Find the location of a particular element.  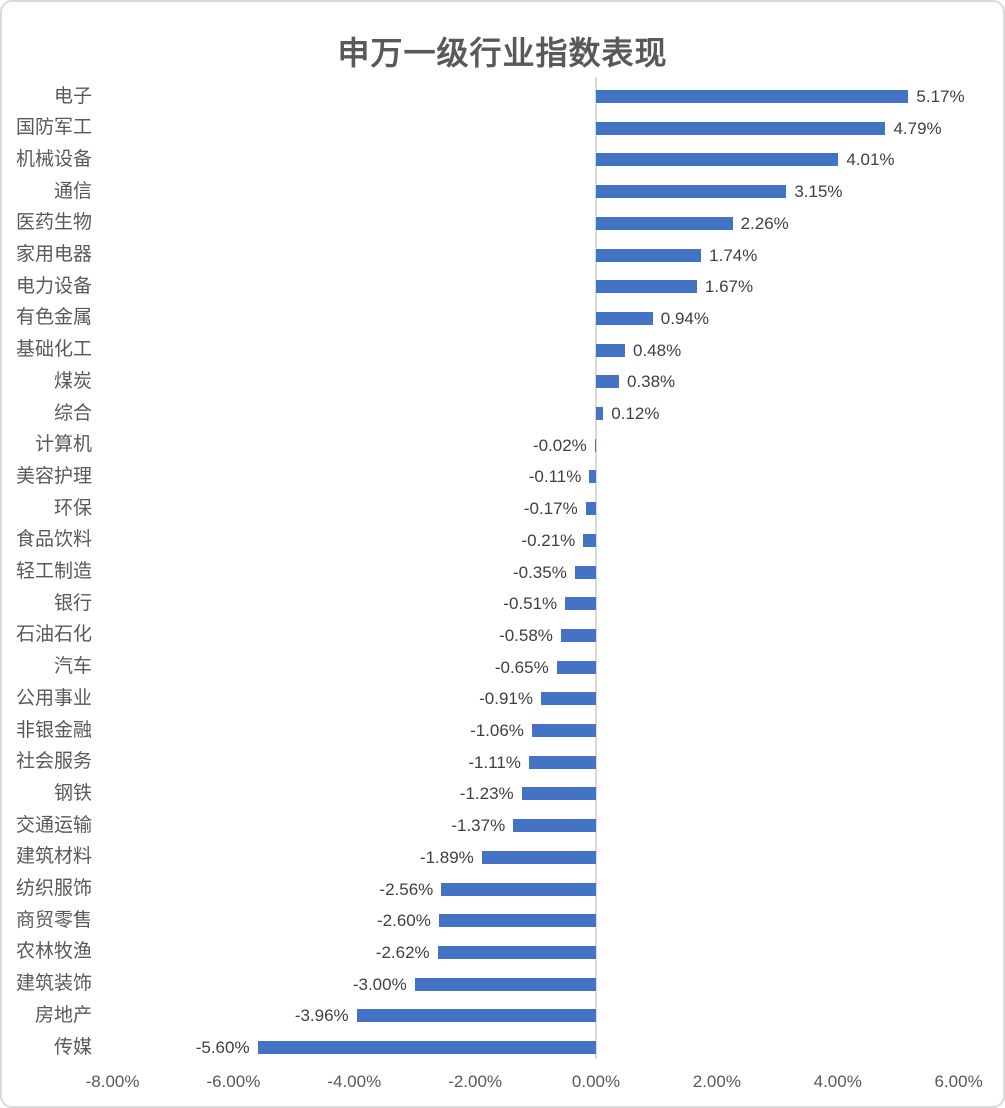

category-label: 轻工制造 is located at coordinates (53, 571).